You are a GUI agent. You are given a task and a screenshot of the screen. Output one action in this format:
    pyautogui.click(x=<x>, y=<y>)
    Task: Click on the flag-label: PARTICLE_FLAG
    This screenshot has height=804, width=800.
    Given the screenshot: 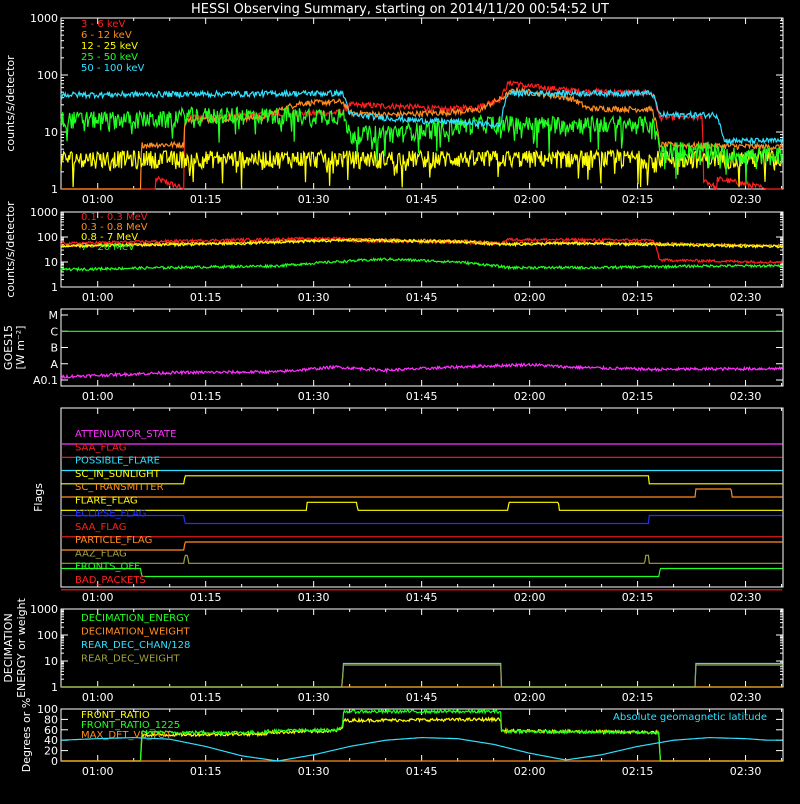 What is the action you would take?
    pyautogui.click(x=113, y=540)
    